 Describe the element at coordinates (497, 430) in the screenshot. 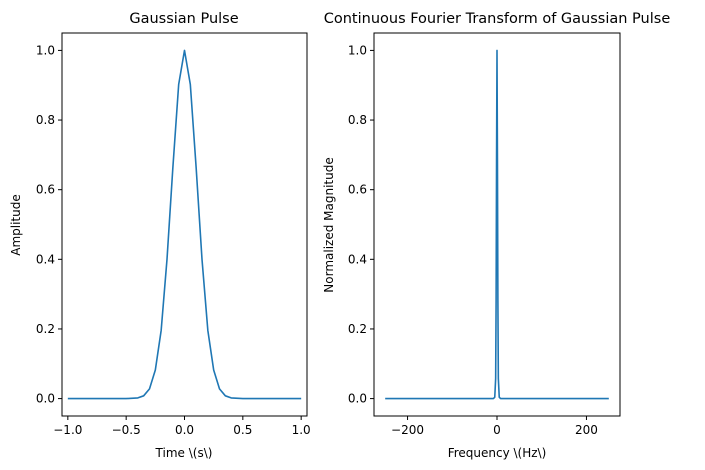

I see `x-tick-label: 0` at that location.